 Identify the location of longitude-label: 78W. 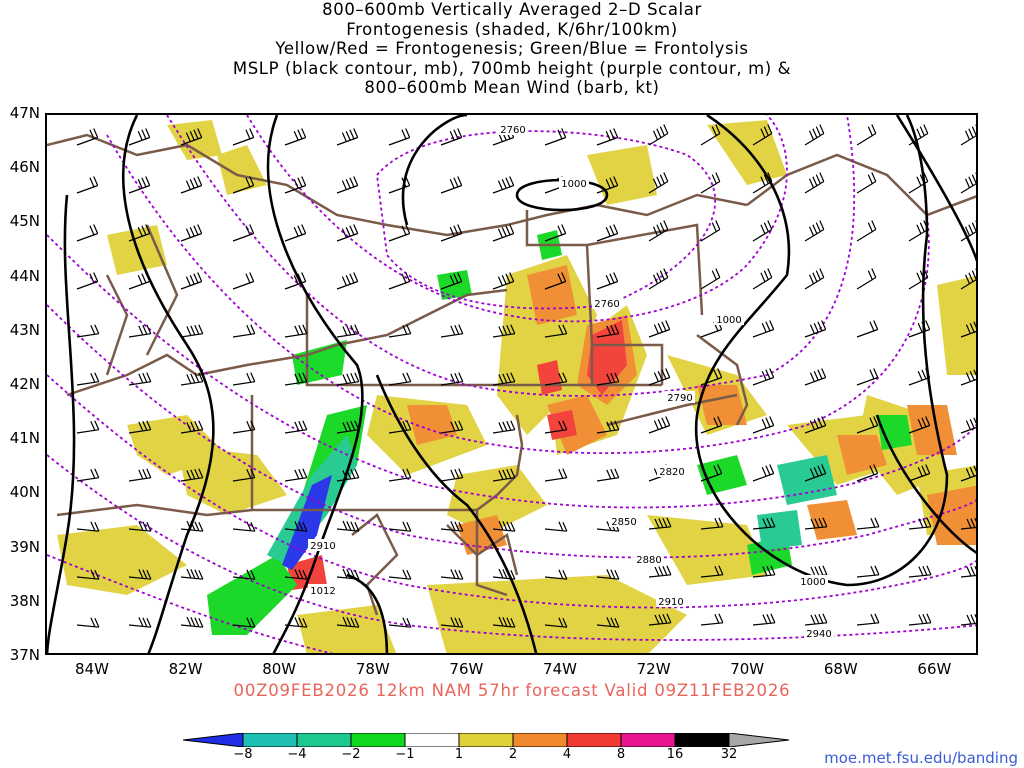
(372, 669).